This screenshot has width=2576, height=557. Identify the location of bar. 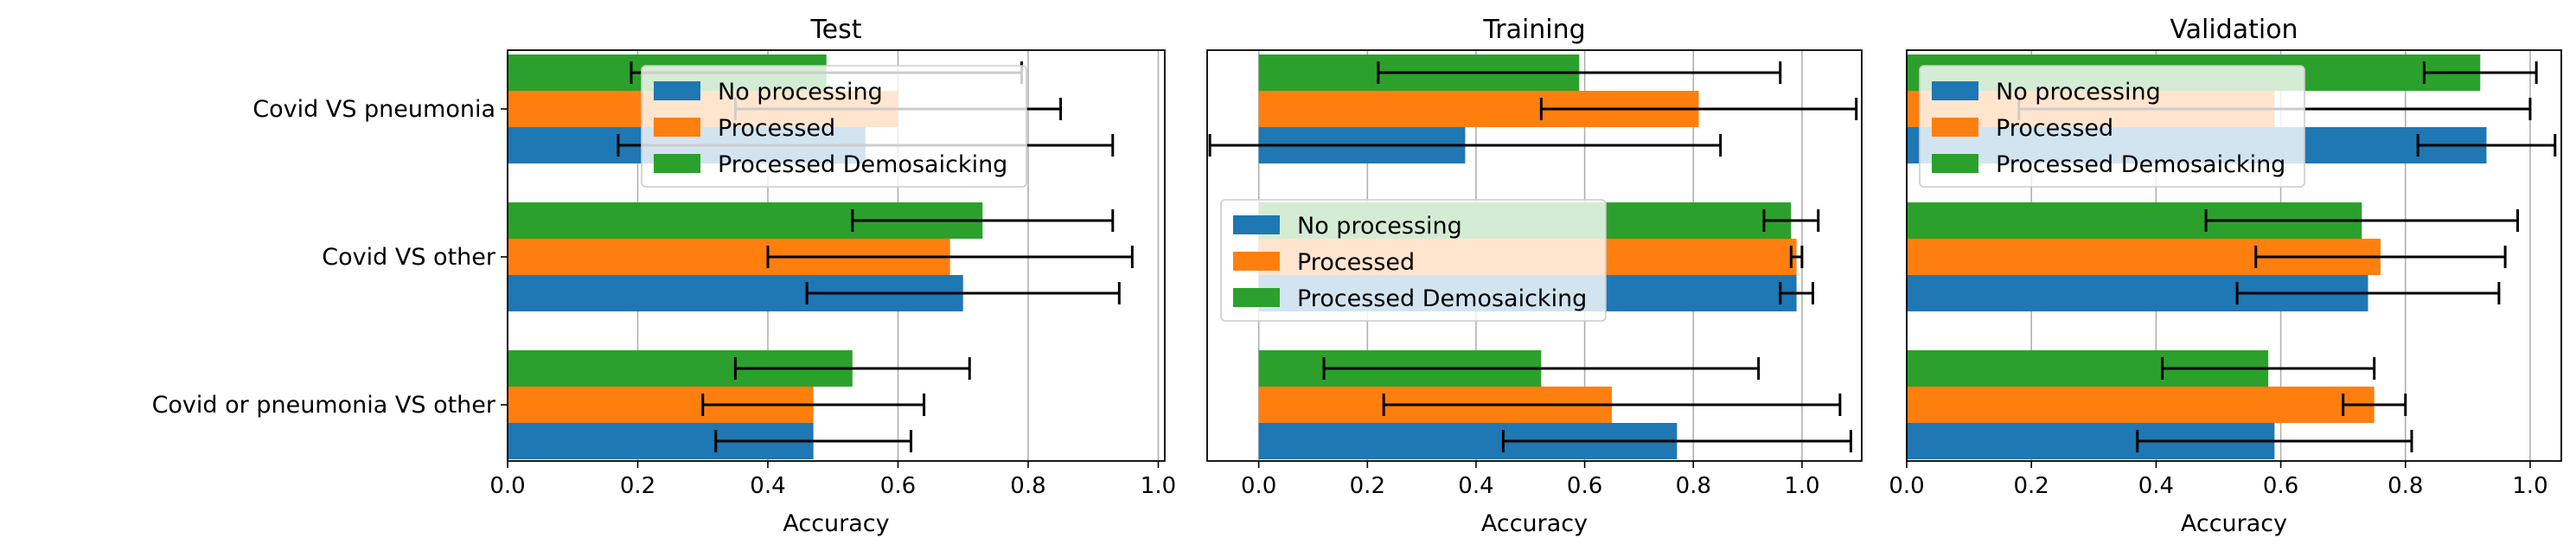
(2141, 405).